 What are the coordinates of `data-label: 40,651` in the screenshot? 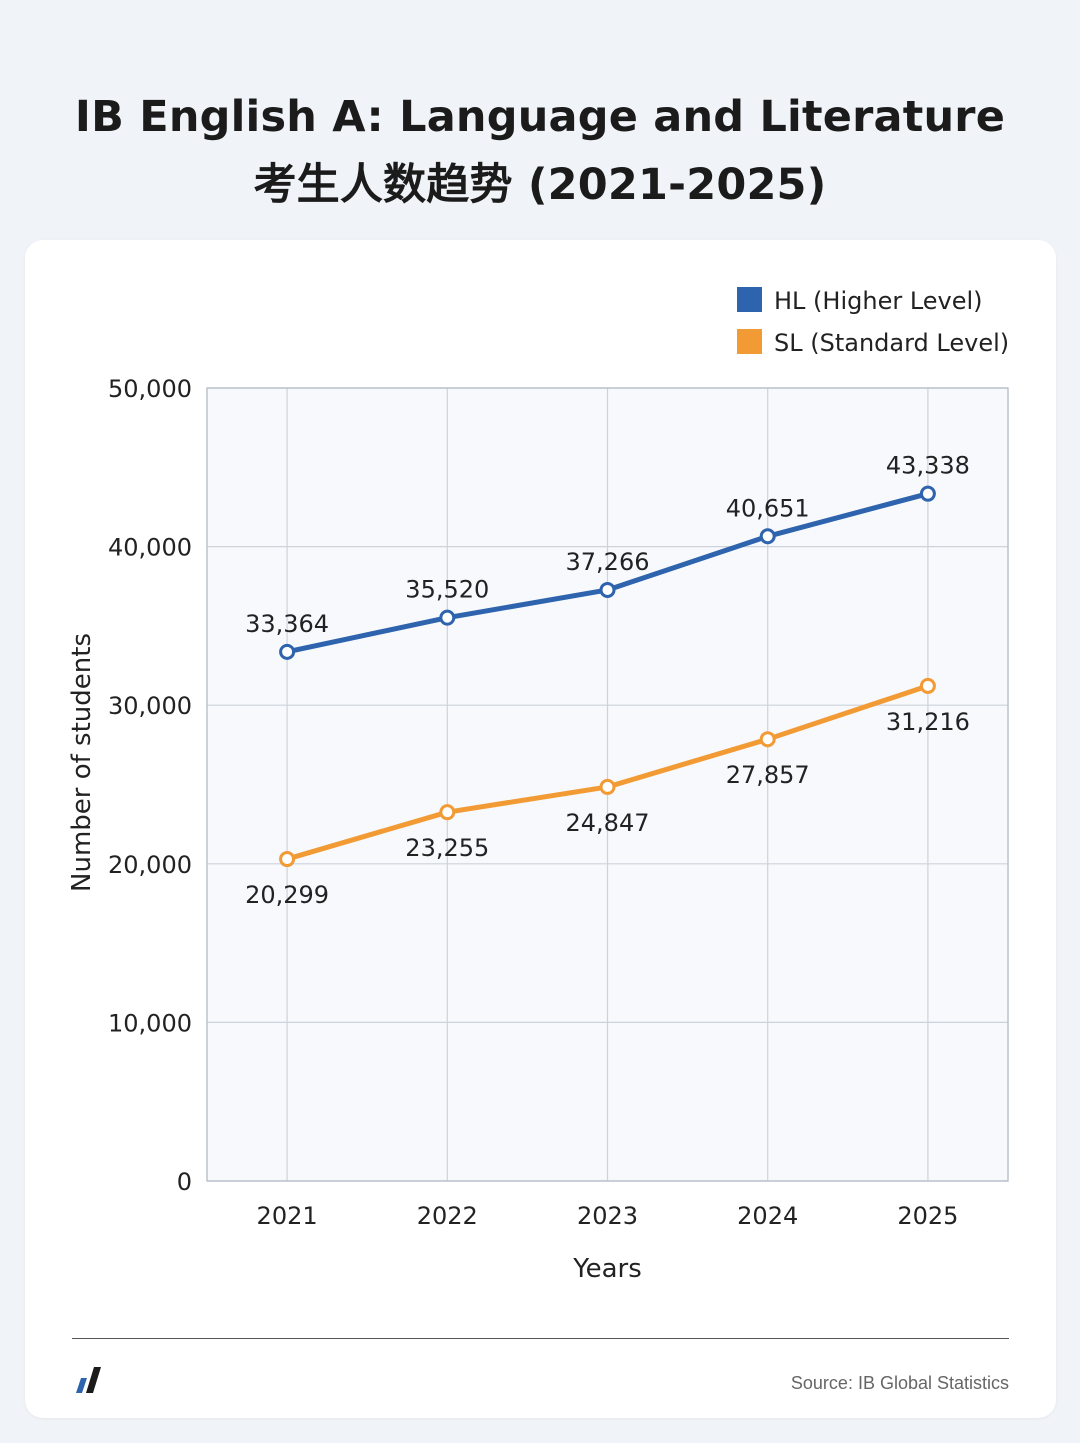 It's located at (768, 508).